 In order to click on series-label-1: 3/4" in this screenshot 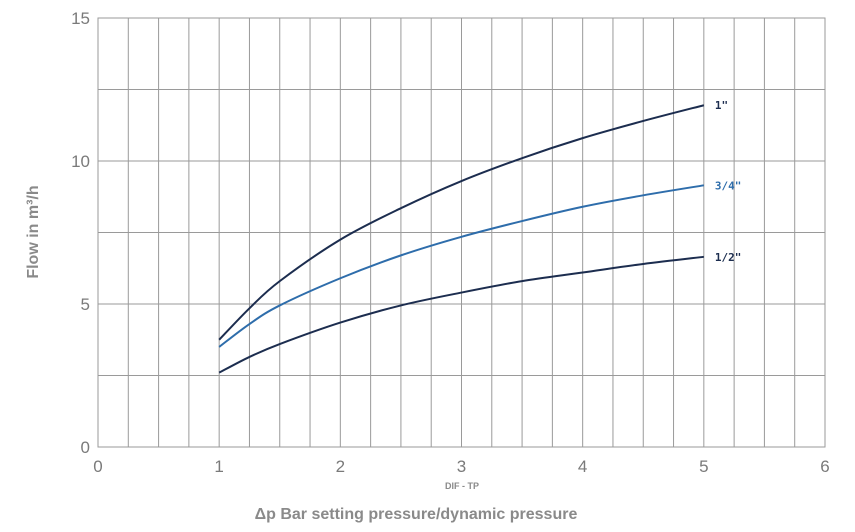, I will do `click(728, 185)`.